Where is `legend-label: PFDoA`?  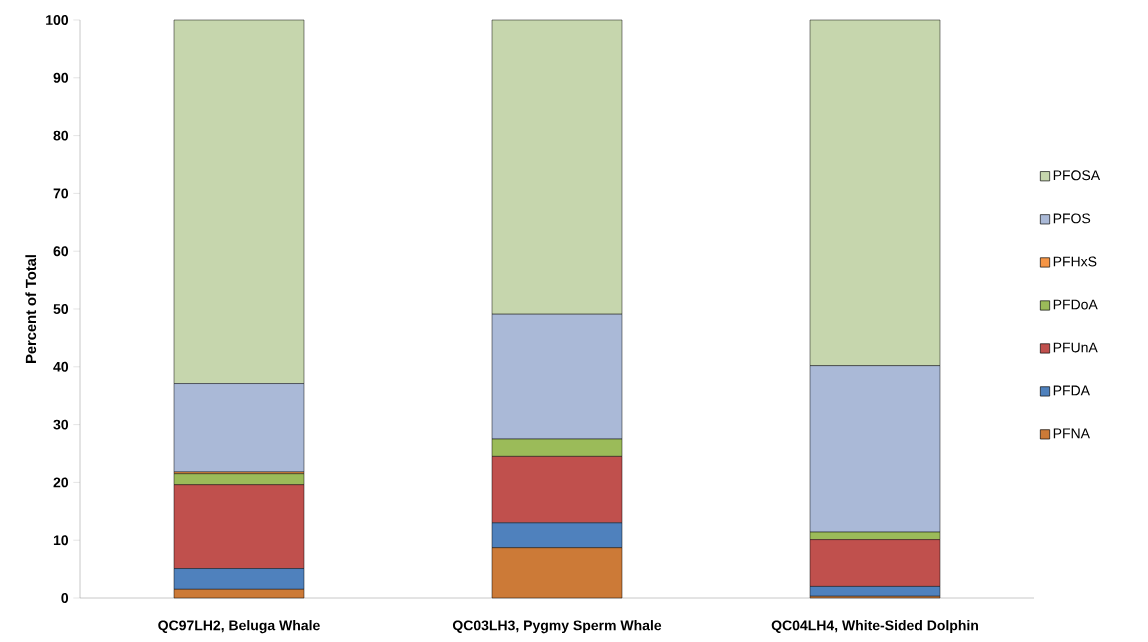
legend-label: PFDoA is located at coordinates (1075, 304).